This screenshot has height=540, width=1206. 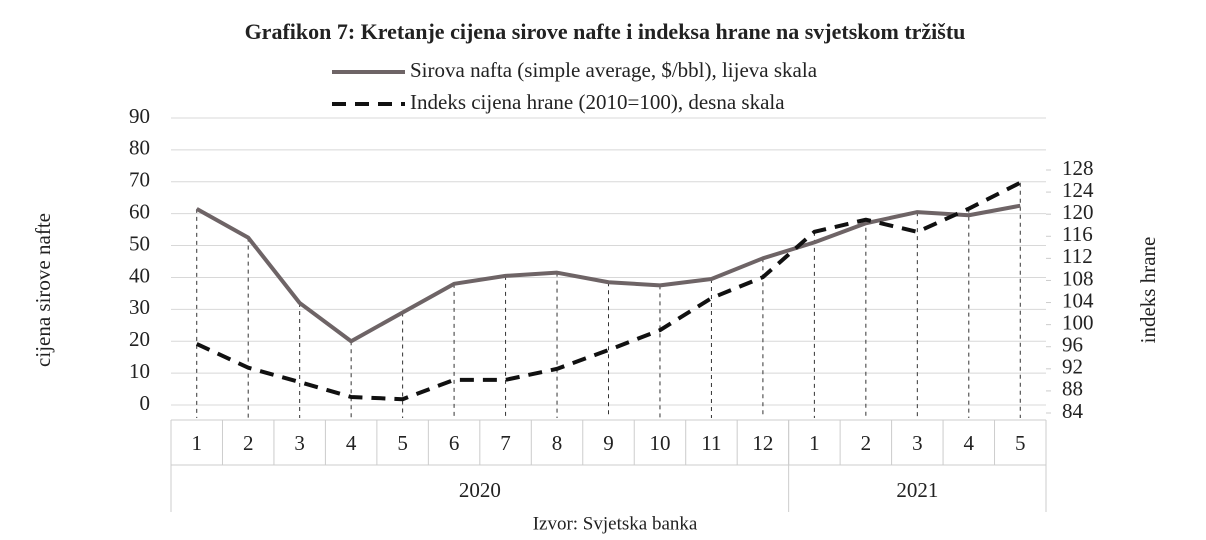 I want to click on y-tick-label: 20, so click(x=139, y=339).